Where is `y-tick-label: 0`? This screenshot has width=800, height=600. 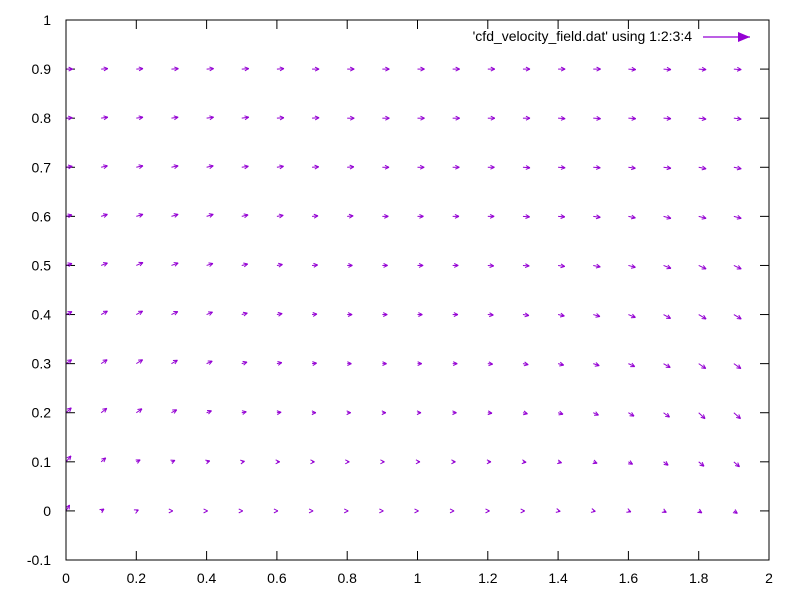 y-tick-label: 0 is located at coordinates (47, 511).